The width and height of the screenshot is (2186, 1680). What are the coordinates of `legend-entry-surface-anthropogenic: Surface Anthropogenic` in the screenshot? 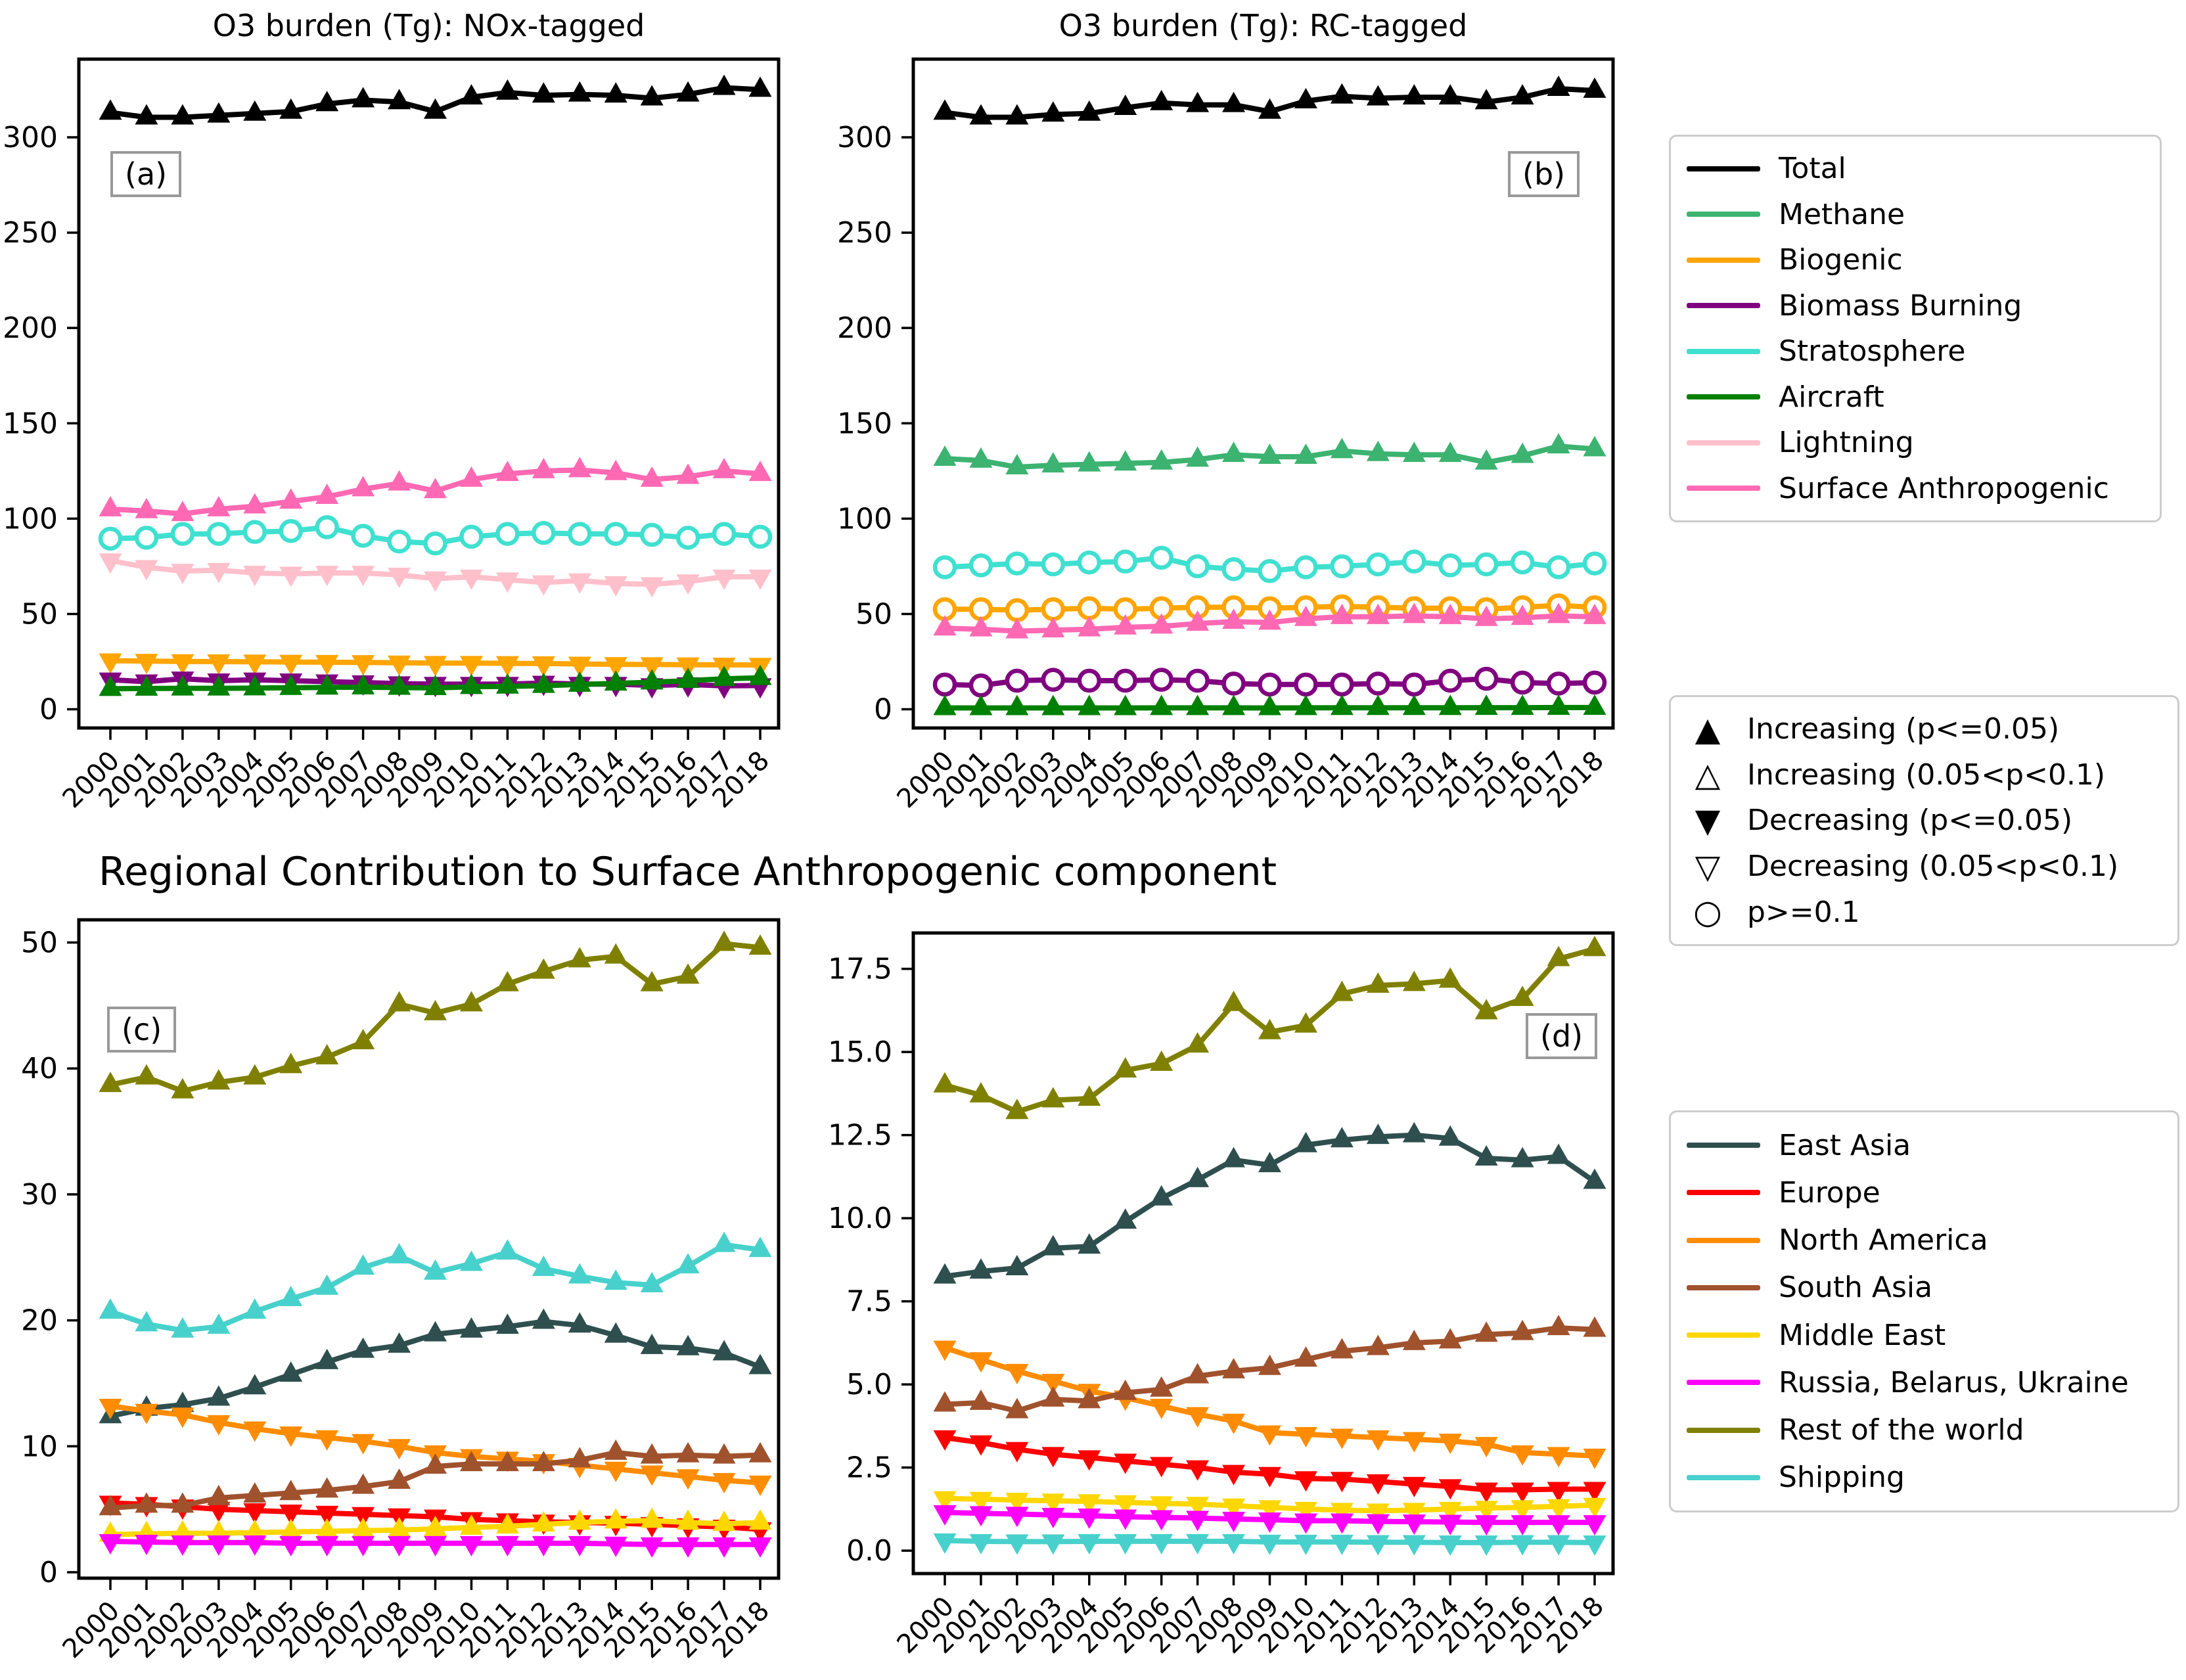 It's located at (1915, 488).